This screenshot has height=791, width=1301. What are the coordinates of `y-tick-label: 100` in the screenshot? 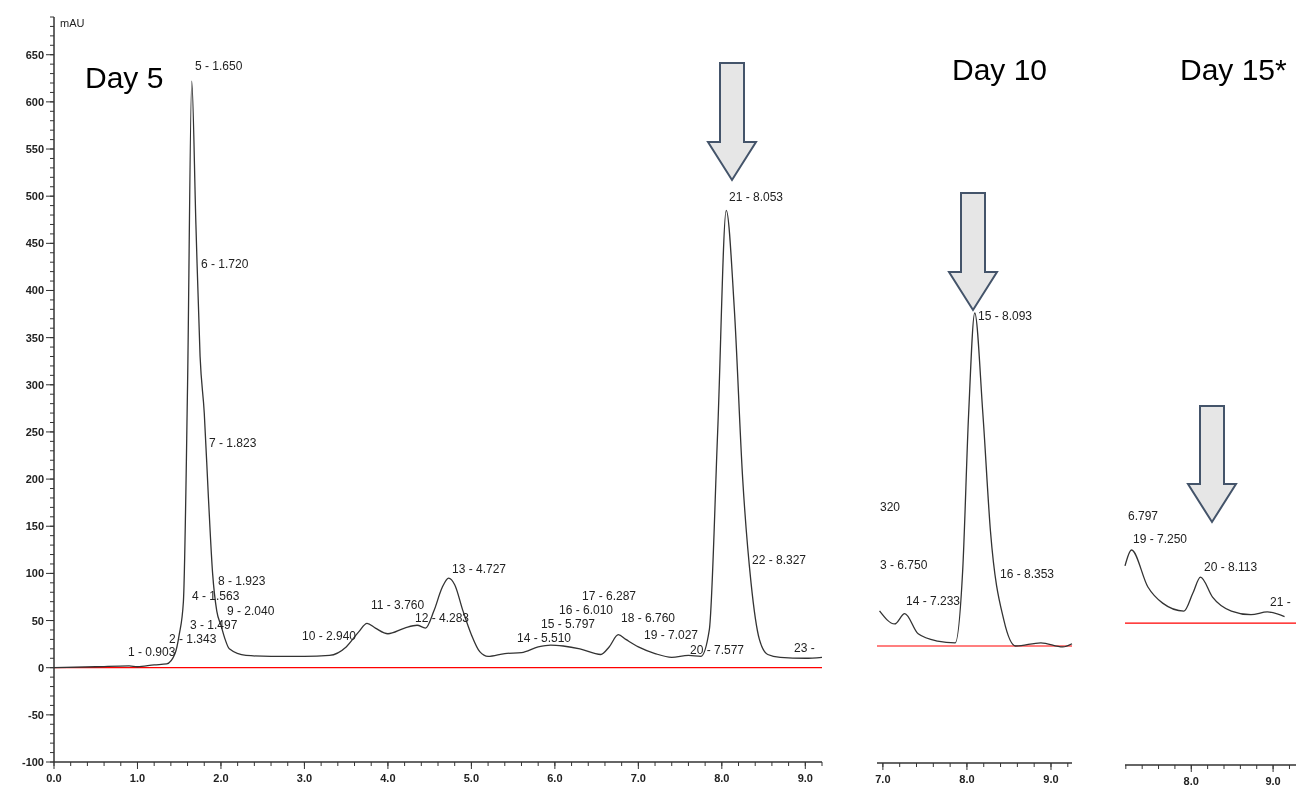 It's located at (34, 573).